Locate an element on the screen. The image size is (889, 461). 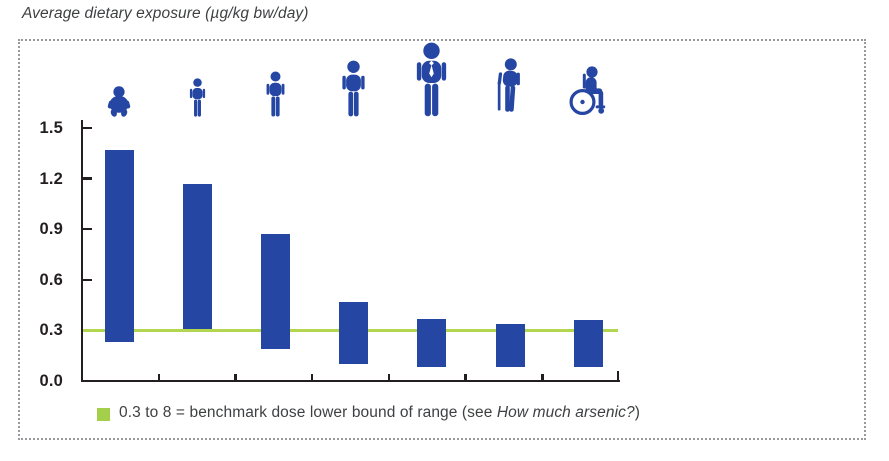
x-axis-line is located at coordinates (350, 381).